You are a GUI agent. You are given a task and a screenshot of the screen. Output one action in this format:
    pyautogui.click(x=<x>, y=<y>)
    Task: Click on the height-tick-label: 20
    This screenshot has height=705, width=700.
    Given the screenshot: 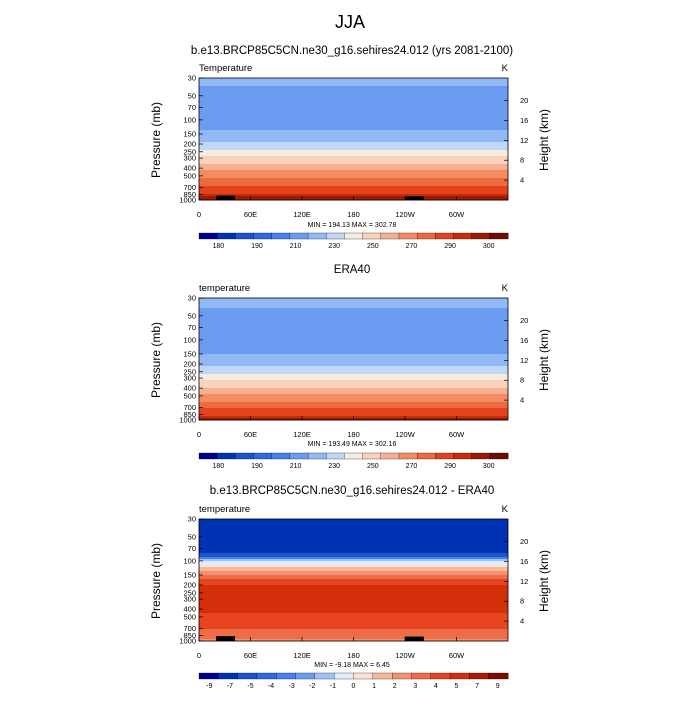 What is the action you would take?
    pyautogui.click(x=524, y=541)
    